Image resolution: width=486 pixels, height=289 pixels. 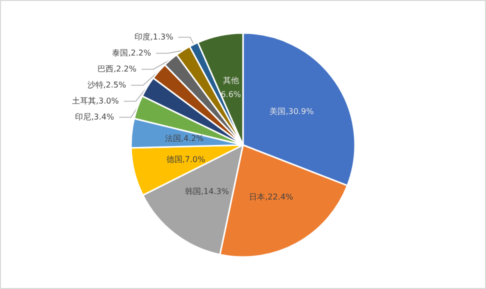 I want to click on slice-label: 韩国,14.3%, so click(x=207, y=191).